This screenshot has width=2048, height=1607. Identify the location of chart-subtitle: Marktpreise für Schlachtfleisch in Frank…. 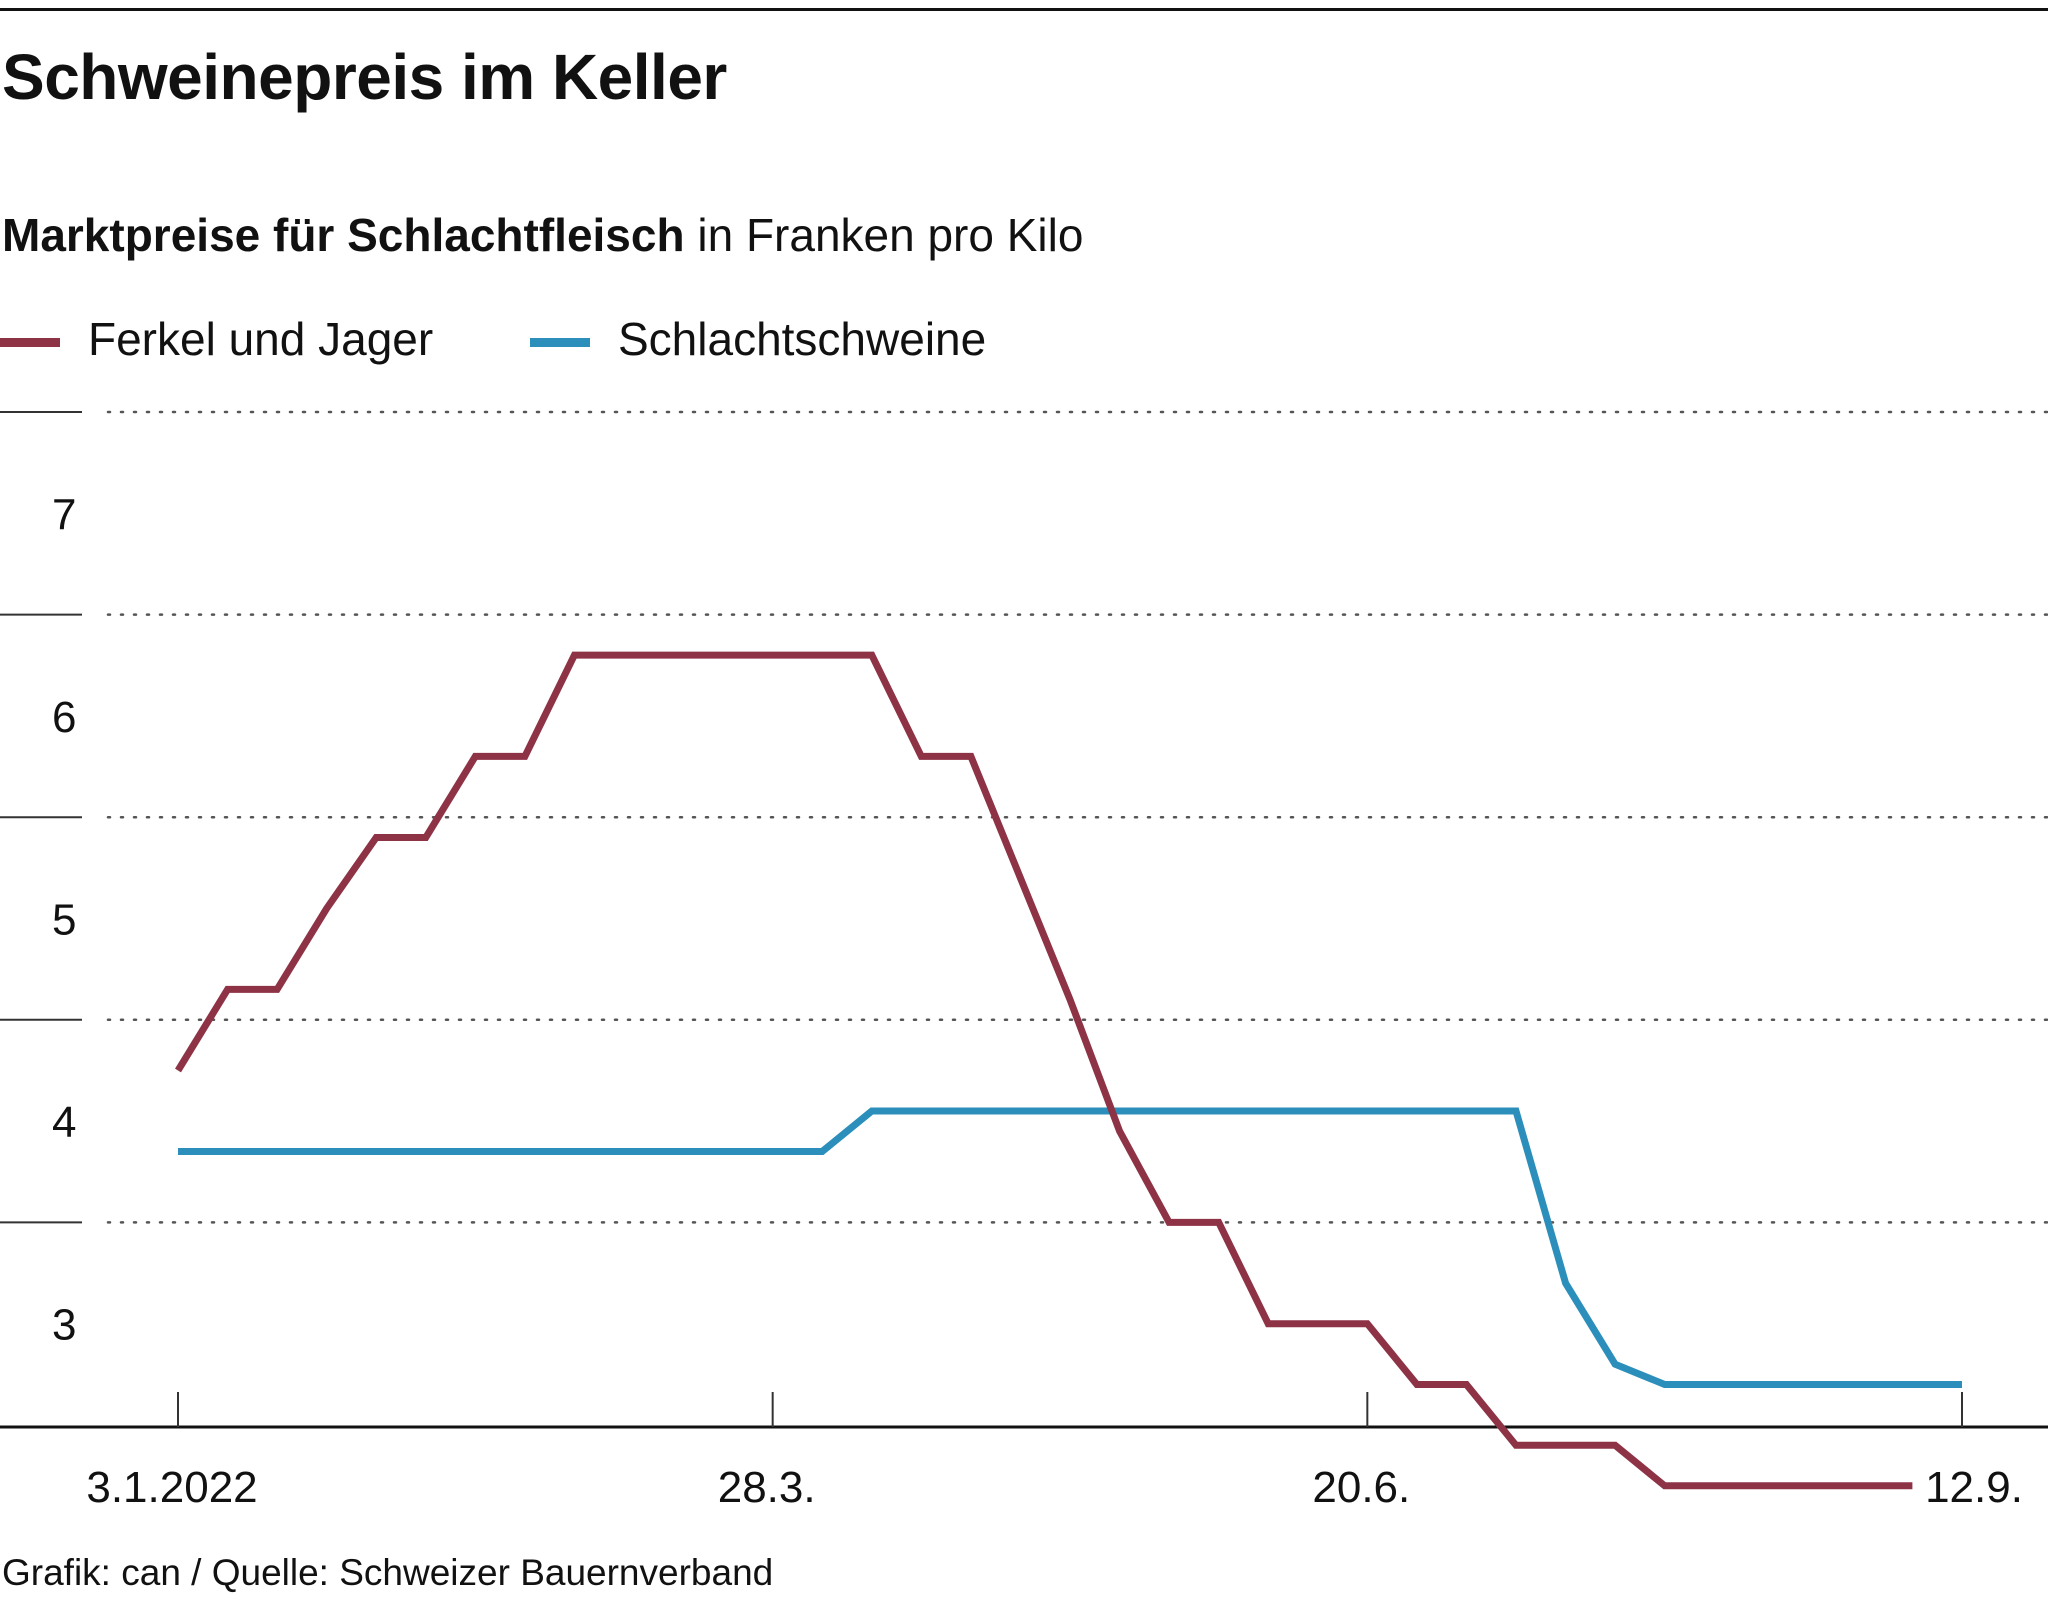
(542, 235).